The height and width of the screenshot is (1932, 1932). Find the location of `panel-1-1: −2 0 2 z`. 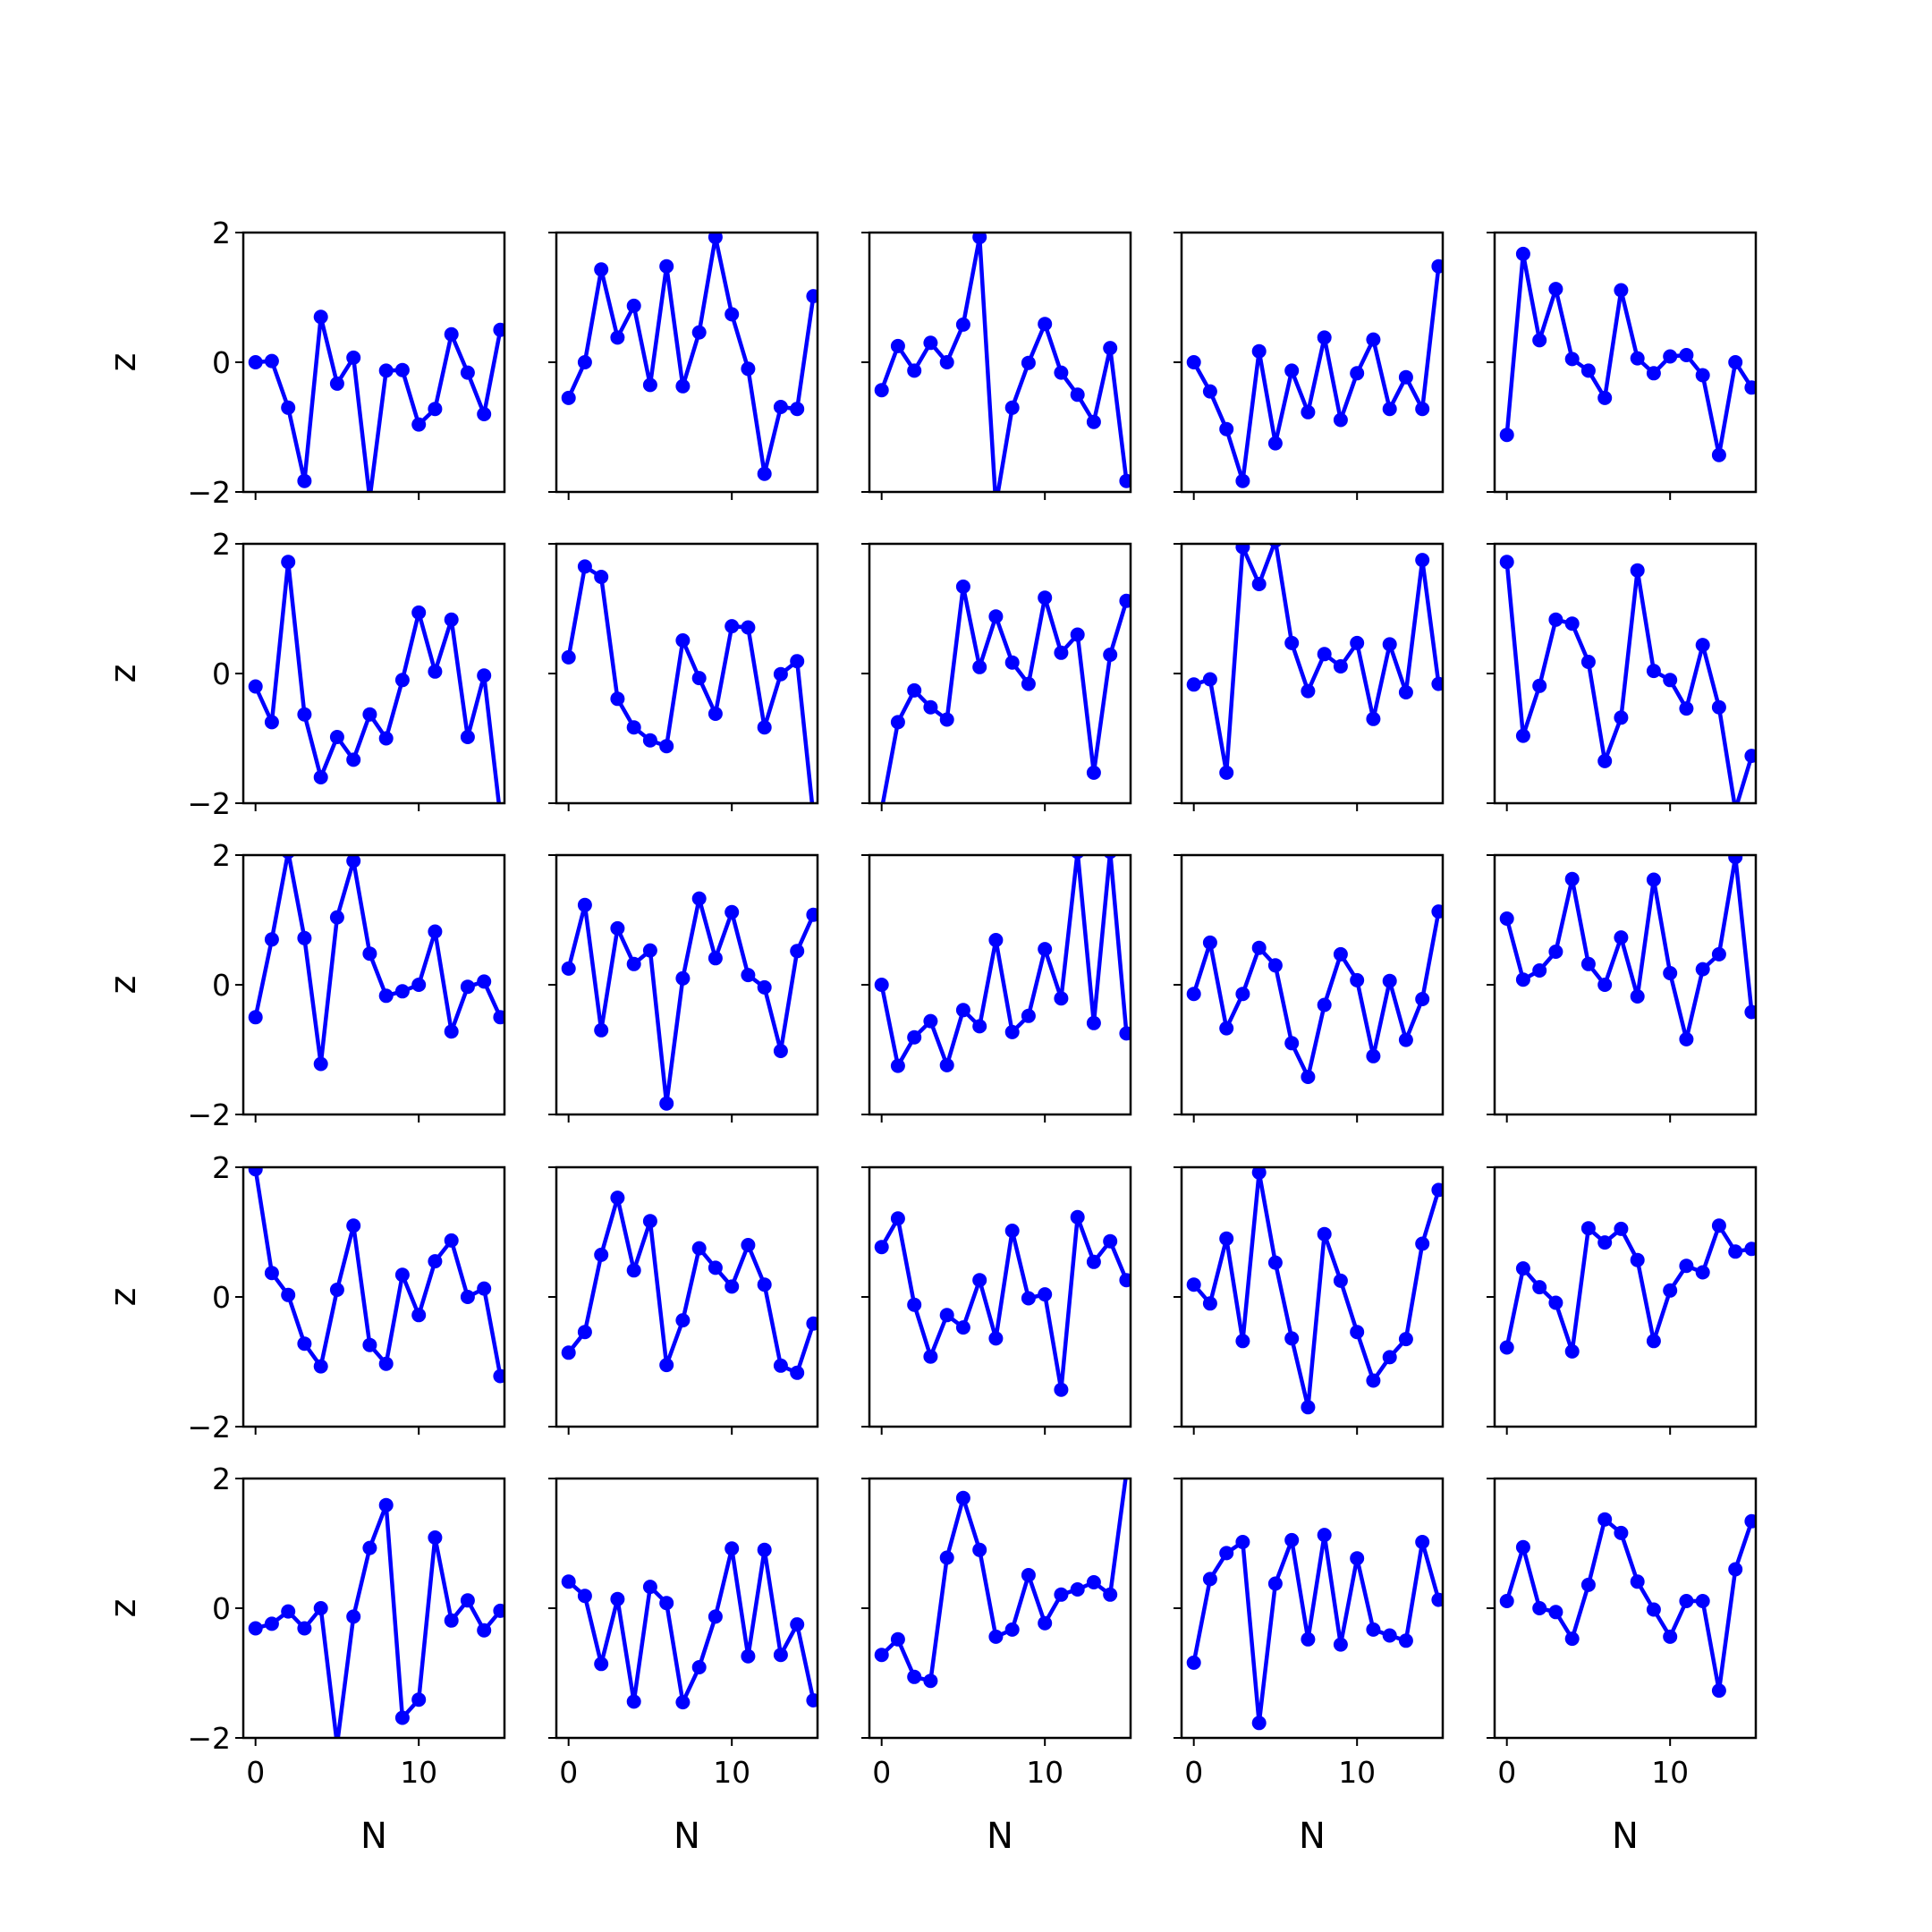

panel-1-1: −2 0 2 z is located at coordinates (304, 363).